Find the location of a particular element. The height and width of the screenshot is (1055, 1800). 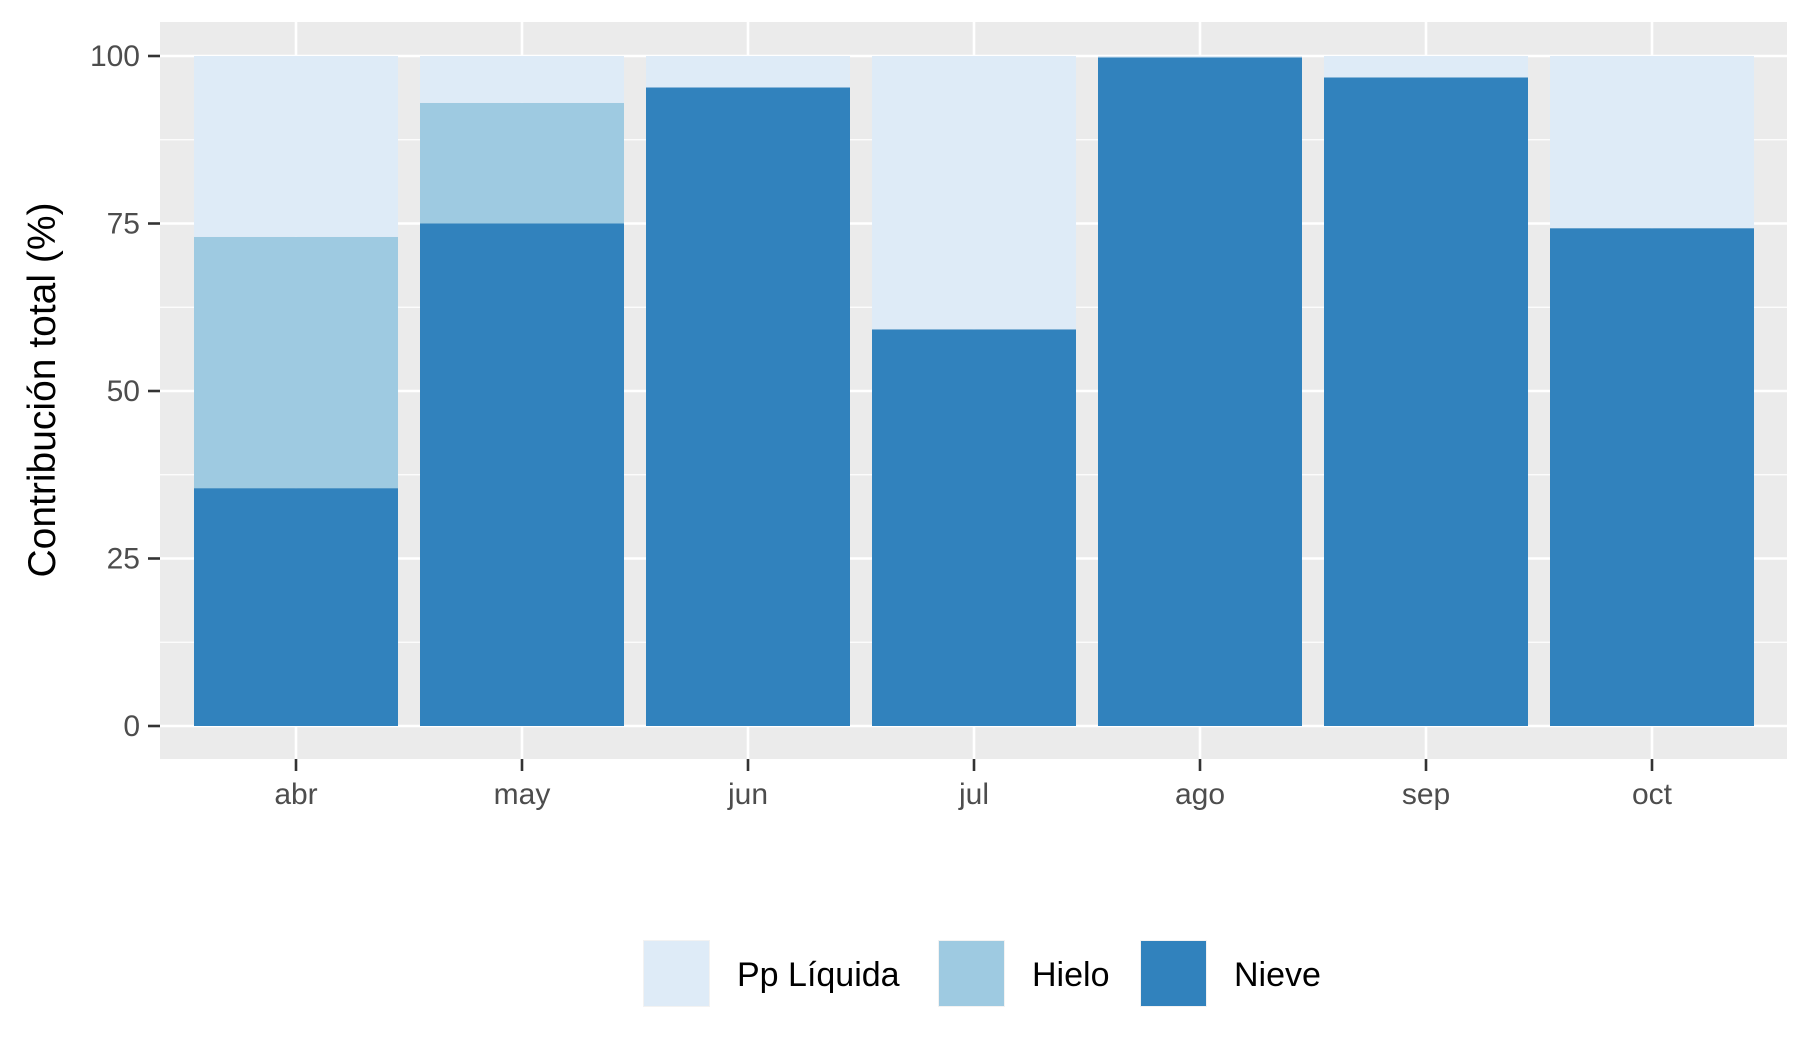

bar-nieve-oct is located at coordinates (1652, 477).